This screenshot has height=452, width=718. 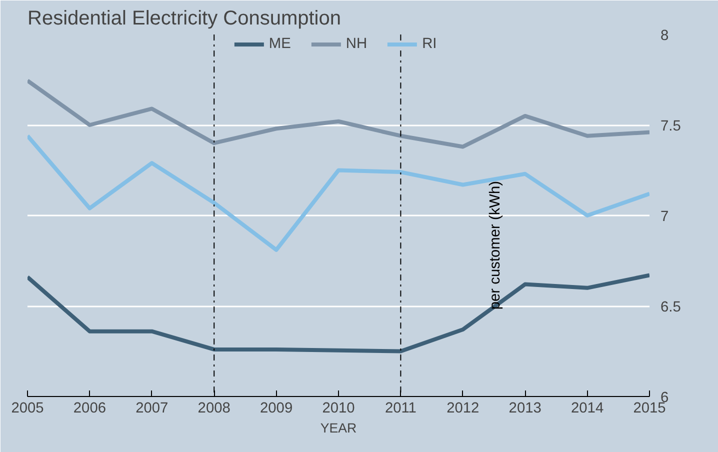 What do you see at coordinates (339, 113) in the screenshot?
I see `line-series` at bounding box center [339, 113].